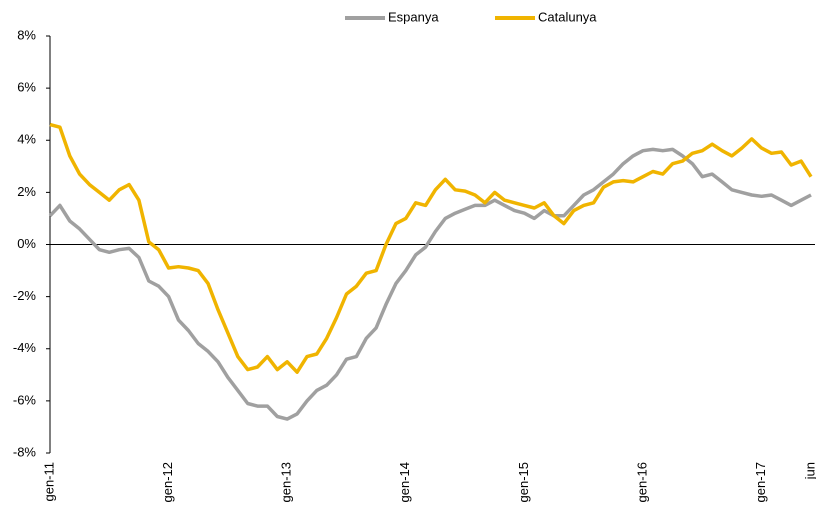 The image size is (816, 506). I want to click on y-tick-label: 0%, so click(26, 243).